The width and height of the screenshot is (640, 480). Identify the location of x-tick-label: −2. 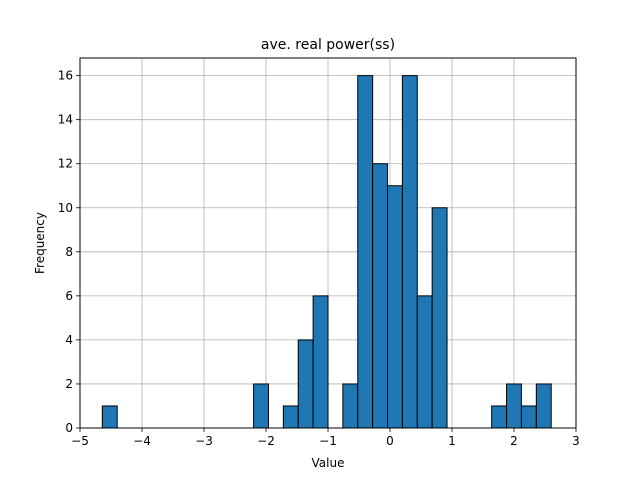
(266, 441).